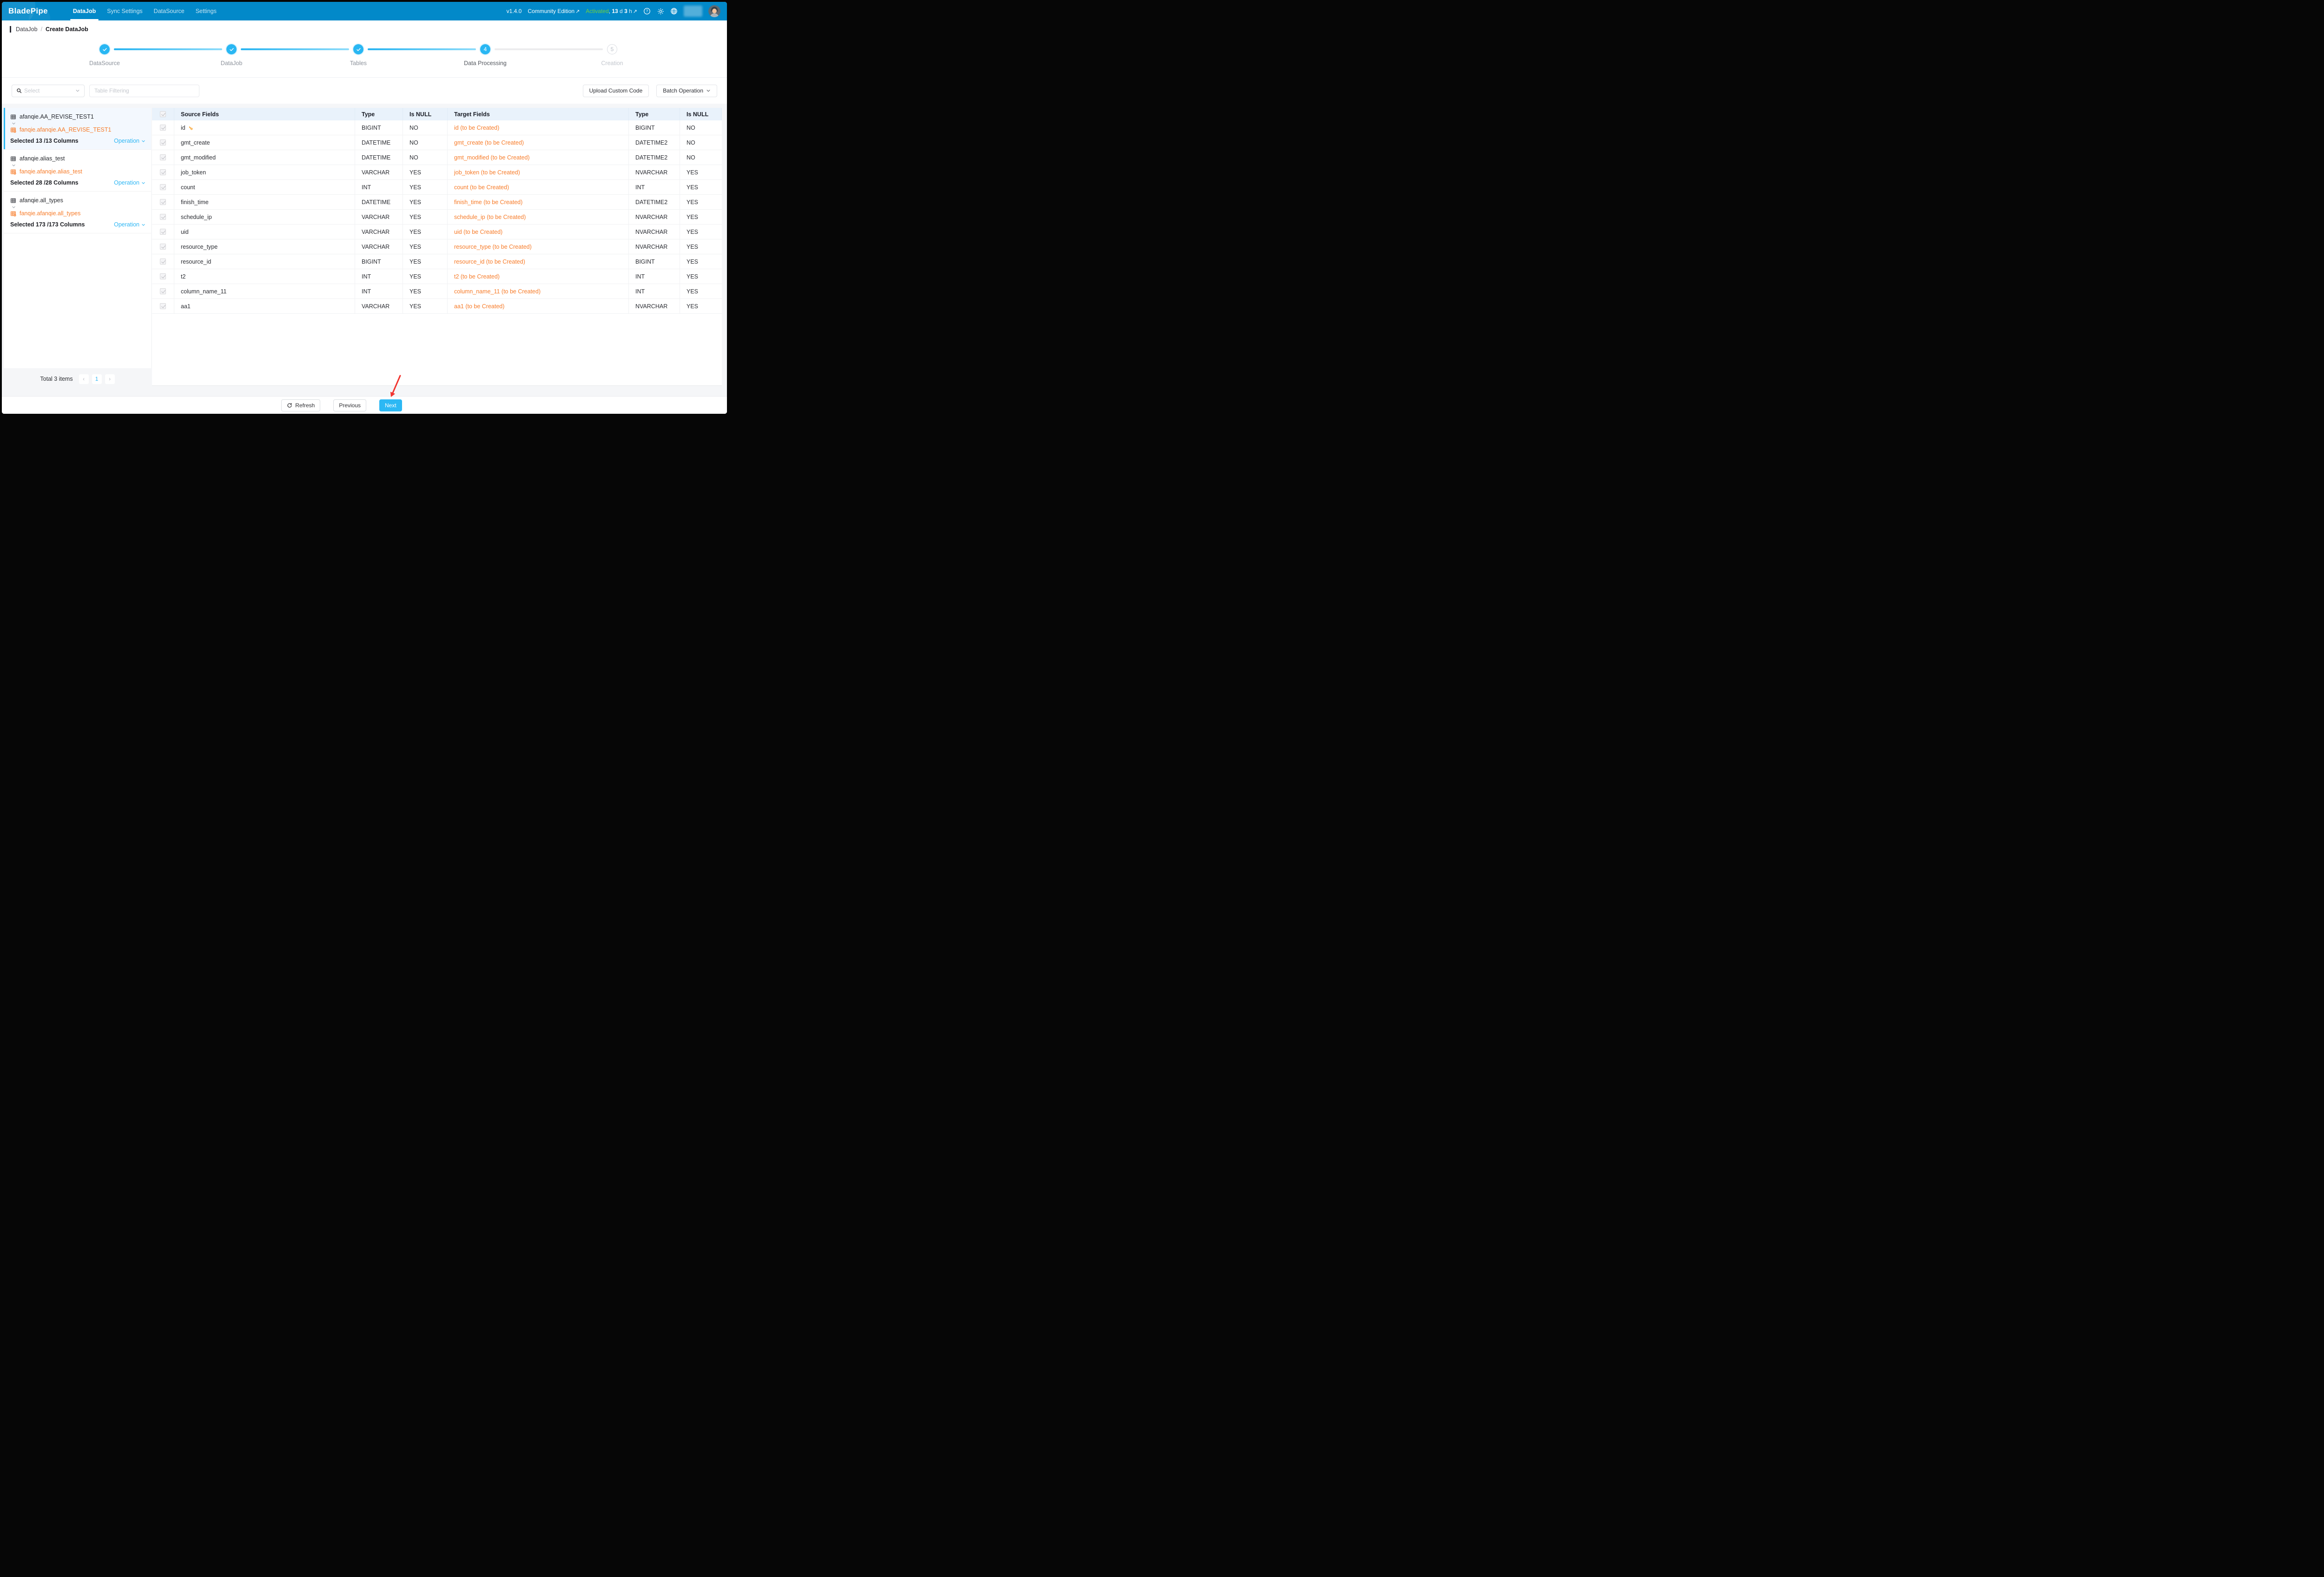  I want to click on step-circle-creation: 5, so click(612, 49).